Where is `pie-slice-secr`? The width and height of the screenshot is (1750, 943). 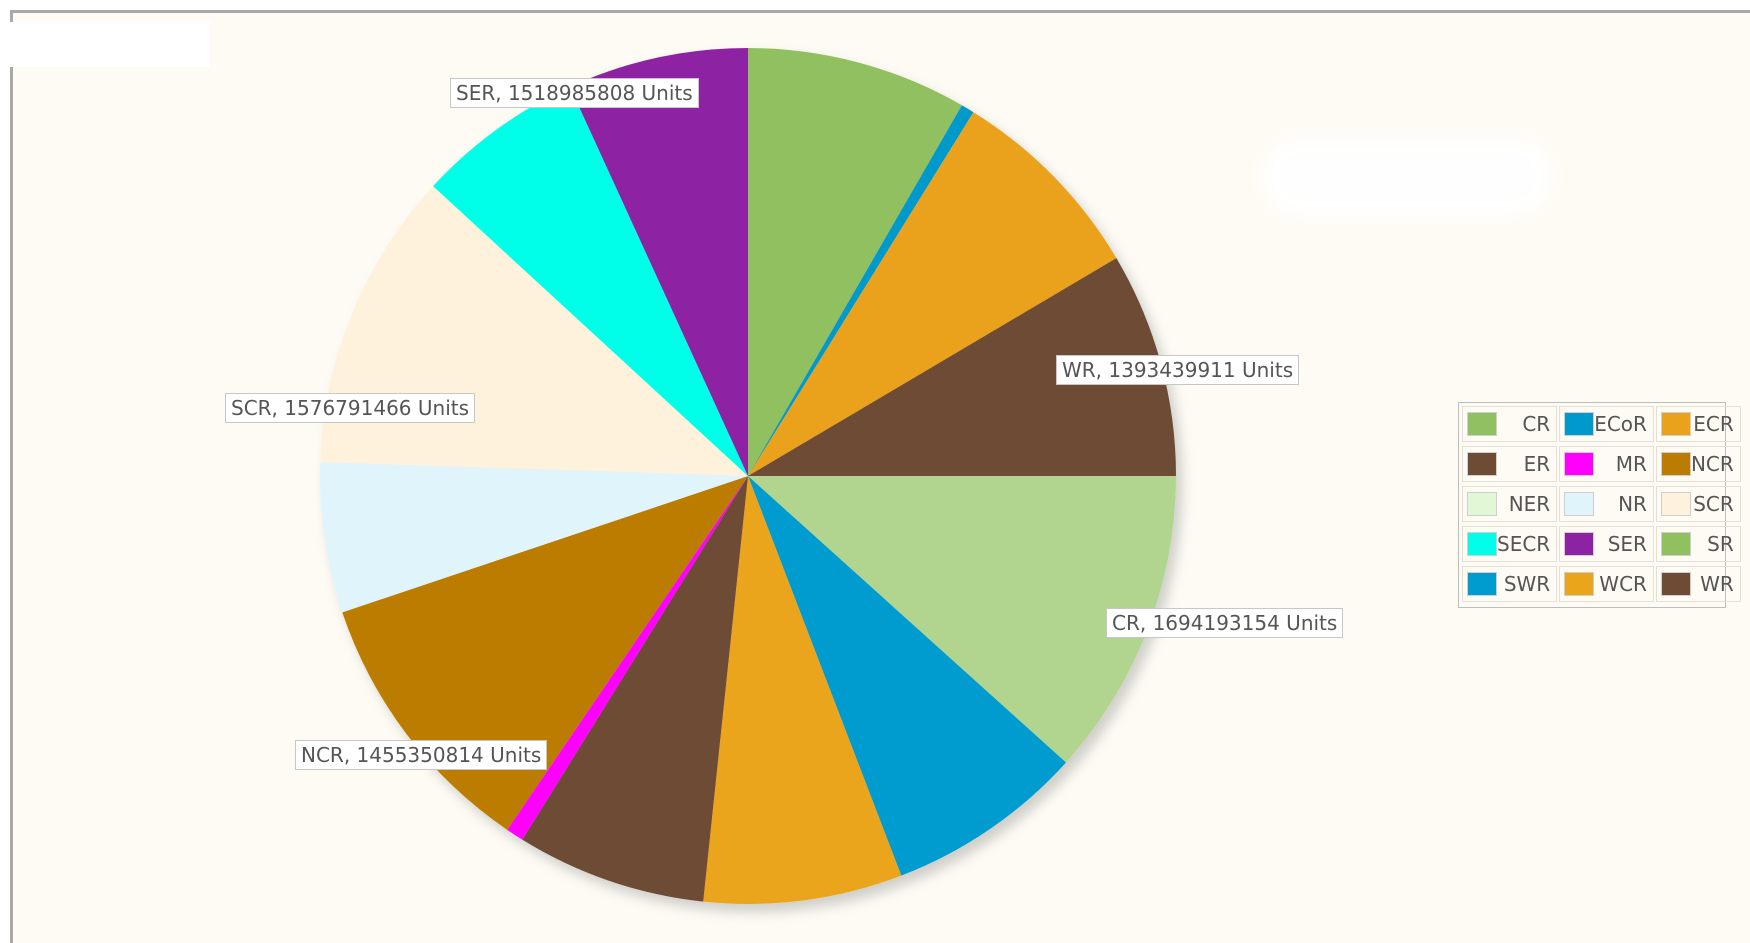
pie-slice-secr is located at coordinates (590, 281).